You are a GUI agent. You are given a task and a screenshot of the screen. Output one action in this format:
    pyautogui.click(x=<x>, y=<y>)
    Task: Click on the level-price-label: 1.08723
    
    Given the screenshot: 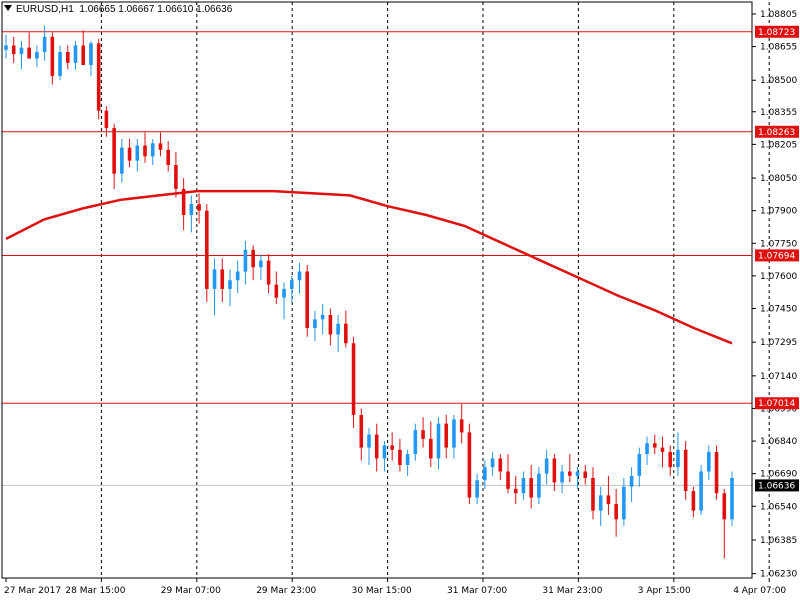 What is the action you would take?
    pyautogui.click(x=776, y=33)
    